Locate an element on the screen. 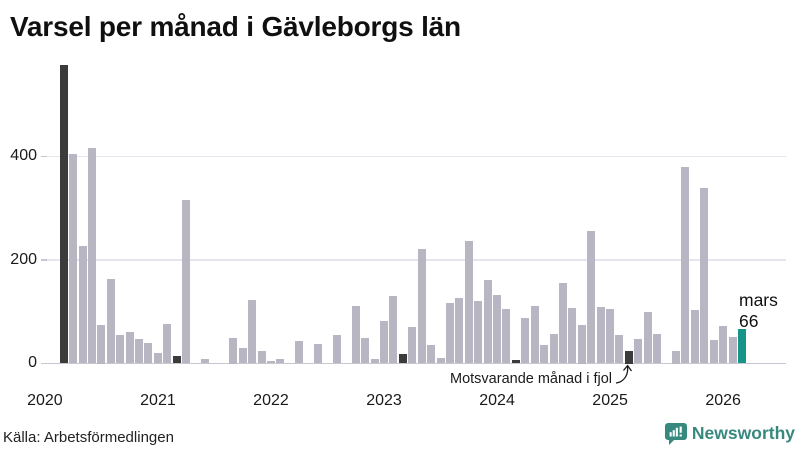 The width and height of the screenshot is (800, 450). highlight-value: 66 is located at coordinates (749, 320).